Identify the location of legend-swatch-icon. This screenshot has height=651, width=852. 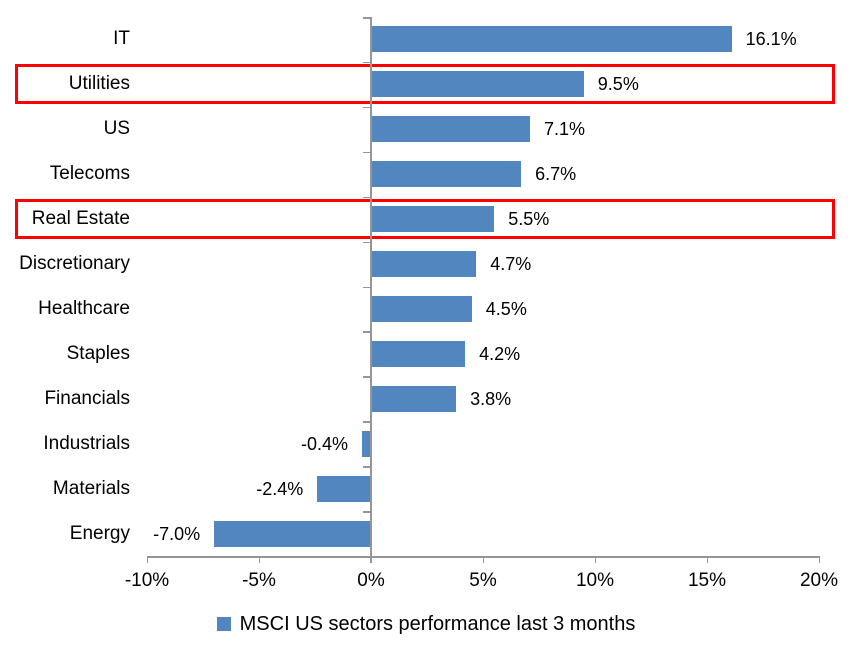
(223, 624).